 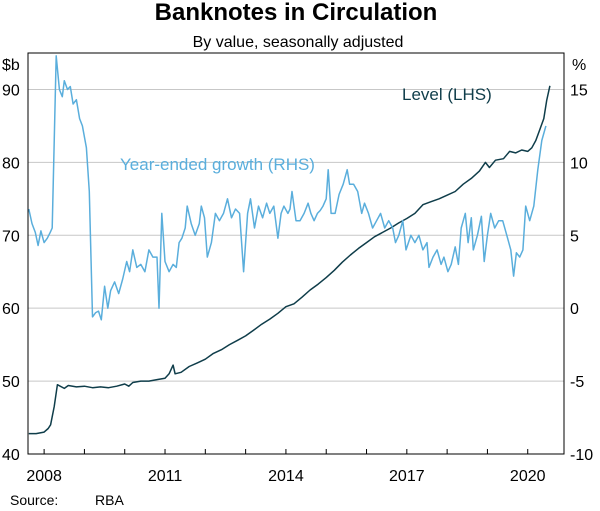 I want to click on y-left-tick-label: 50, so click(x=11, y=382).